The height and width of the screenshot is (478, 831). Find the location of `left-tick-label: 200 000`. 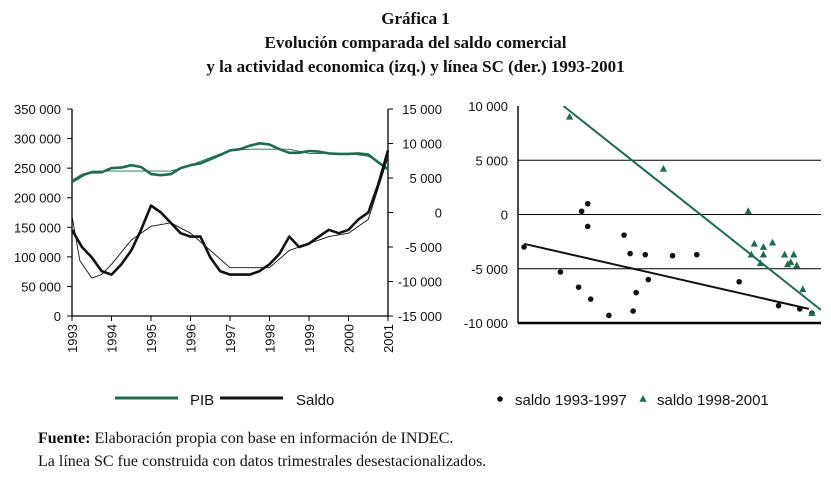

left-tick-label: 200 000 is located at coordinates (37, 198).